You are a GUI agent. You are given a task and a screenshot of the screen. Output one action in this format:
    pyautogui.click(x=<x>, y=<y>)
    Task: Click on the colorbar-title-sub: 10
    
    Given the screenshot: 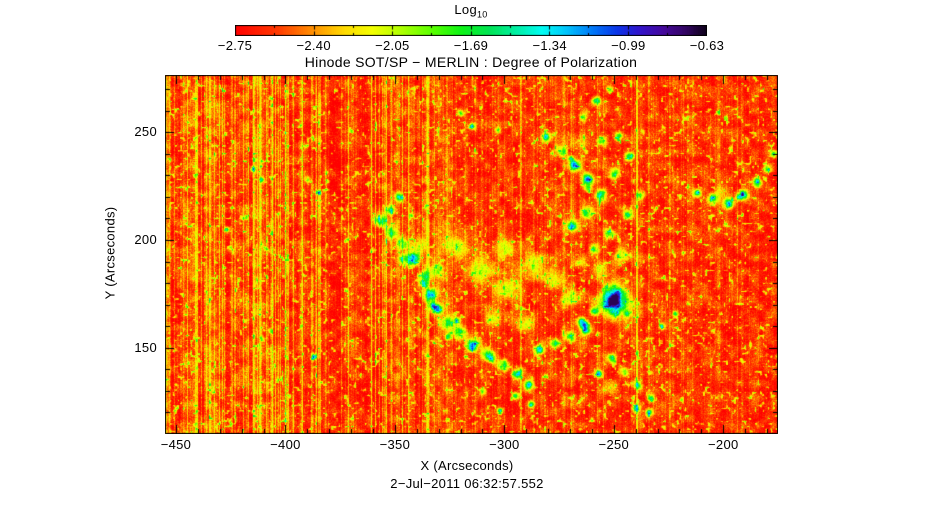 What is the action you would take?
    pyautogui.click(x=482, y=14)
    